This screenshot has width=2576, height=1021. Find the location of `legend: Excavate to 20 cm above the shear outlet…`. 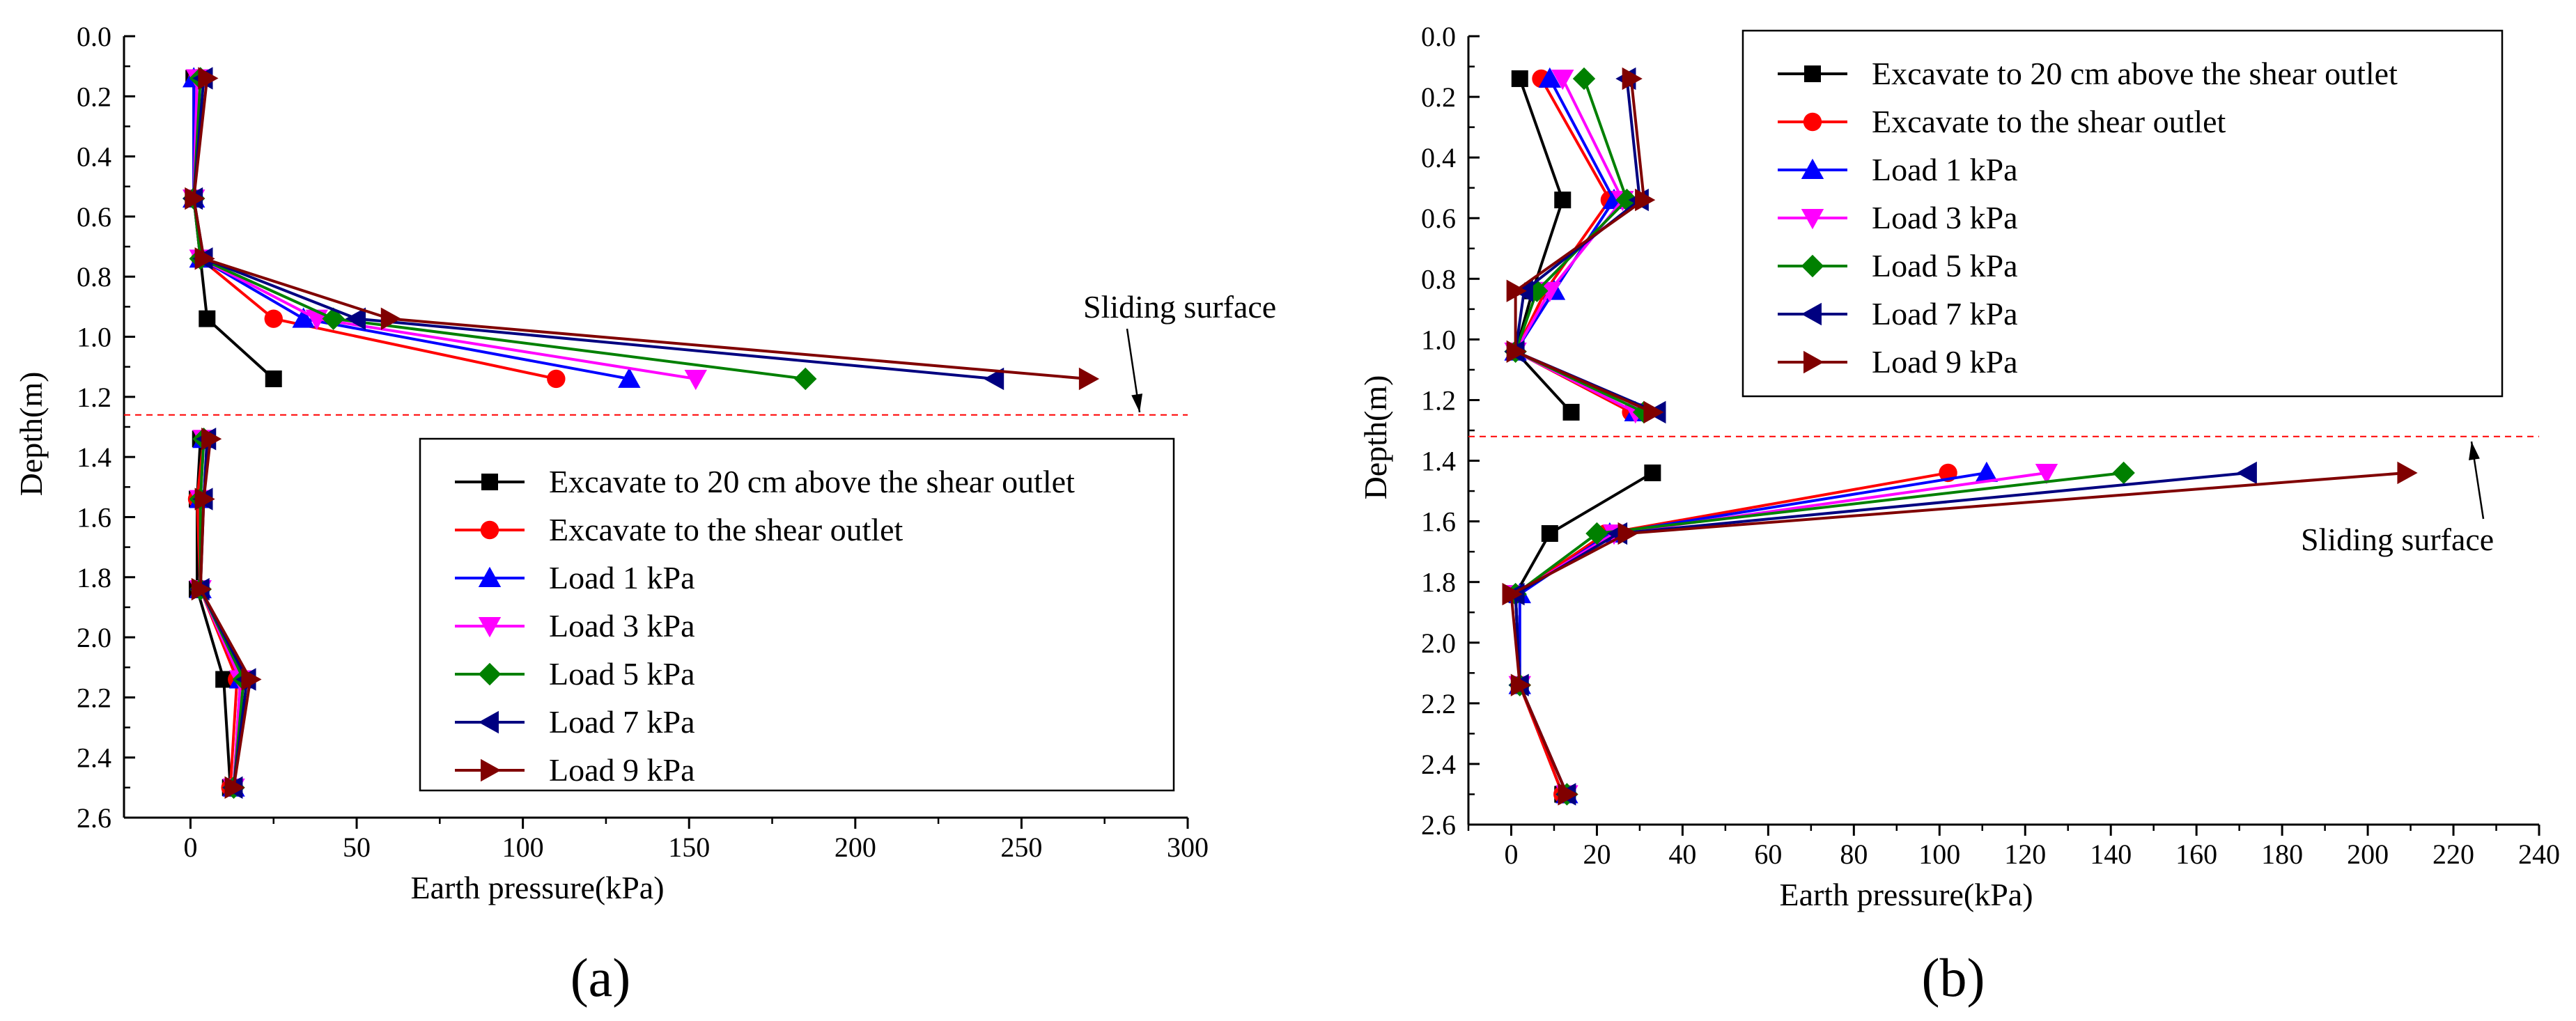

legend: Excavate to 20 cm above the shear outlet… is located at coordinates (2122, 213).